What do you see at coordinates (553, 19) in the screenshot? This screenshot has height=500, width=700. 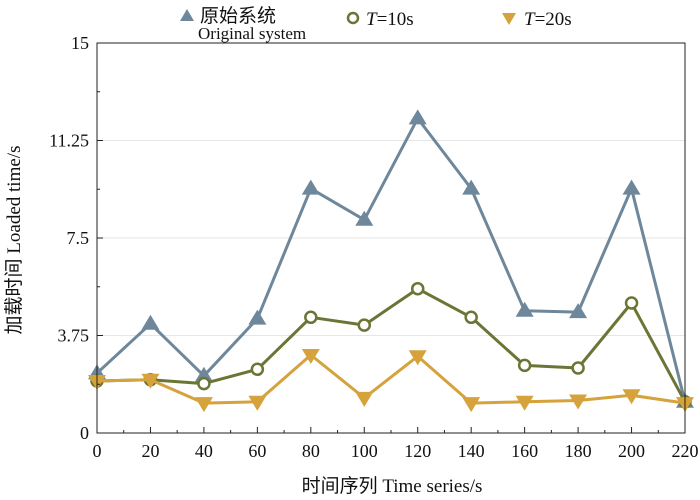 I see `legend-label-t20-value: =20s` at bounding box center [553, 19].